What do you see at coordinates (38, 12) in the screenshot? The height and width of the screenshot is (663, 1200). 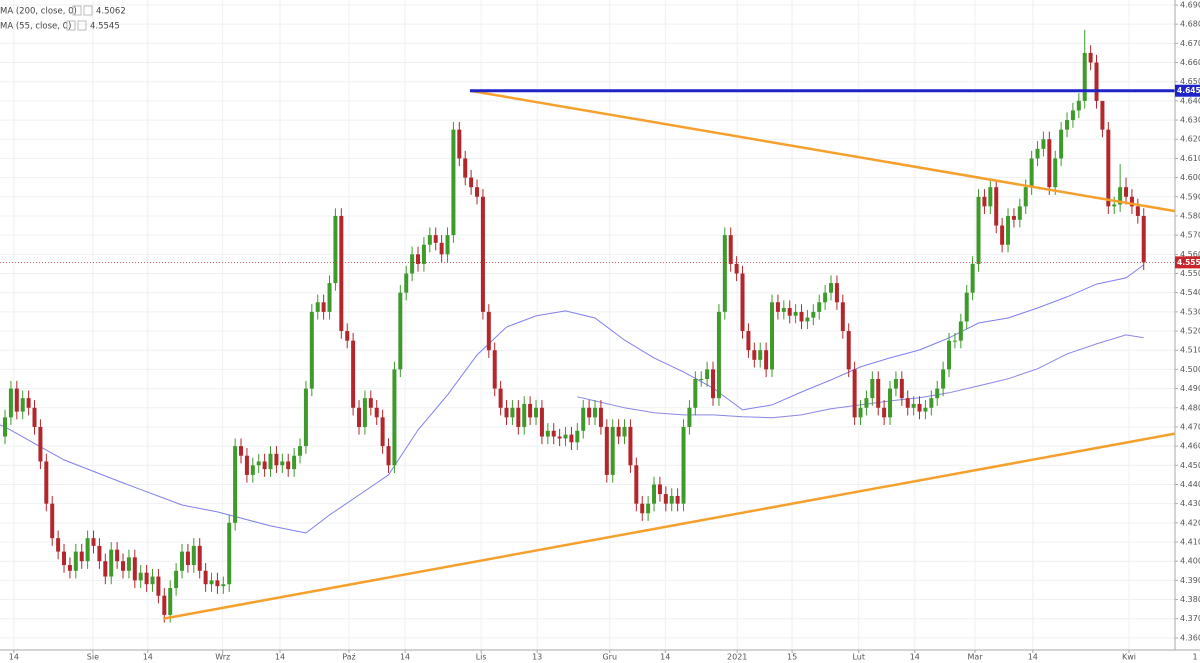 I see `legend-label: MA (200, close, 0)` at bounding box center [38, 12].